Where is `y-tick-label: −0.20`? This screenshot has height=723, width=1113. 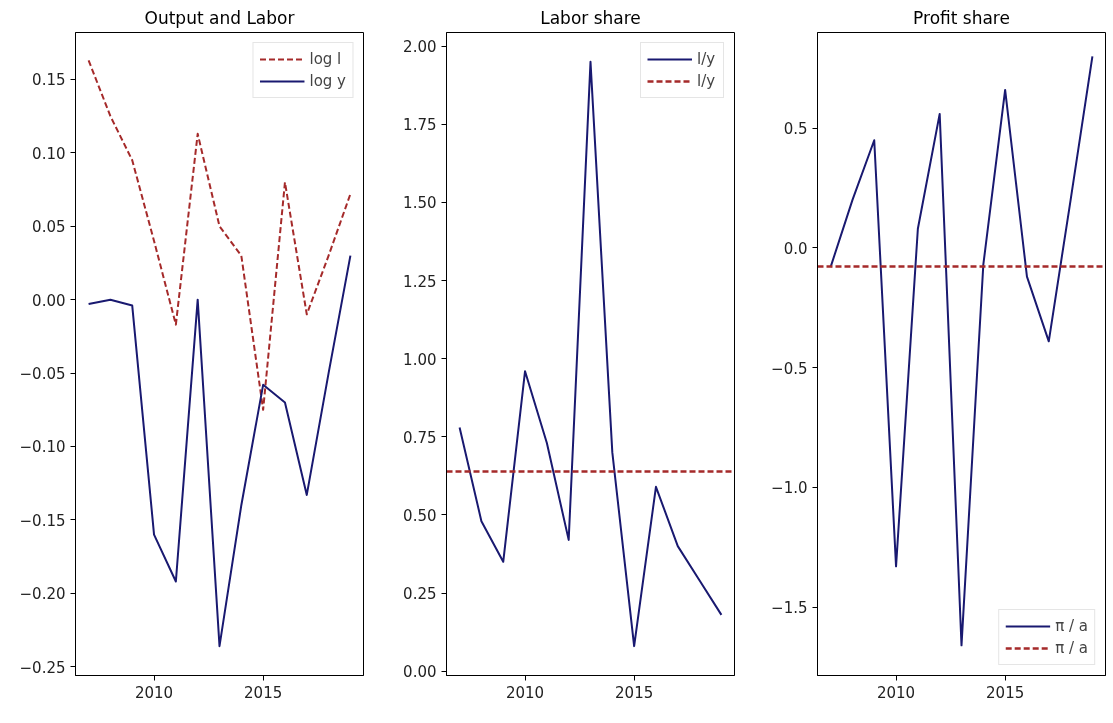 y-tick-label: −0.20 is located at coordinates (42, 594).